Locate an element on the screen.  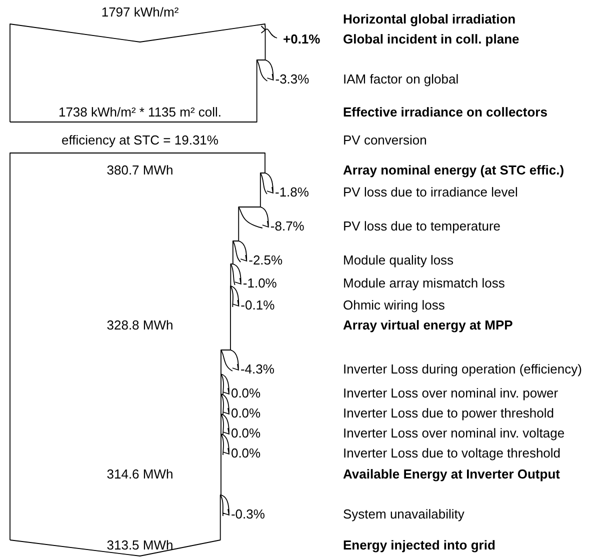
category-label: Available Energy at Inverter Output is located at coordinates (452, 474).